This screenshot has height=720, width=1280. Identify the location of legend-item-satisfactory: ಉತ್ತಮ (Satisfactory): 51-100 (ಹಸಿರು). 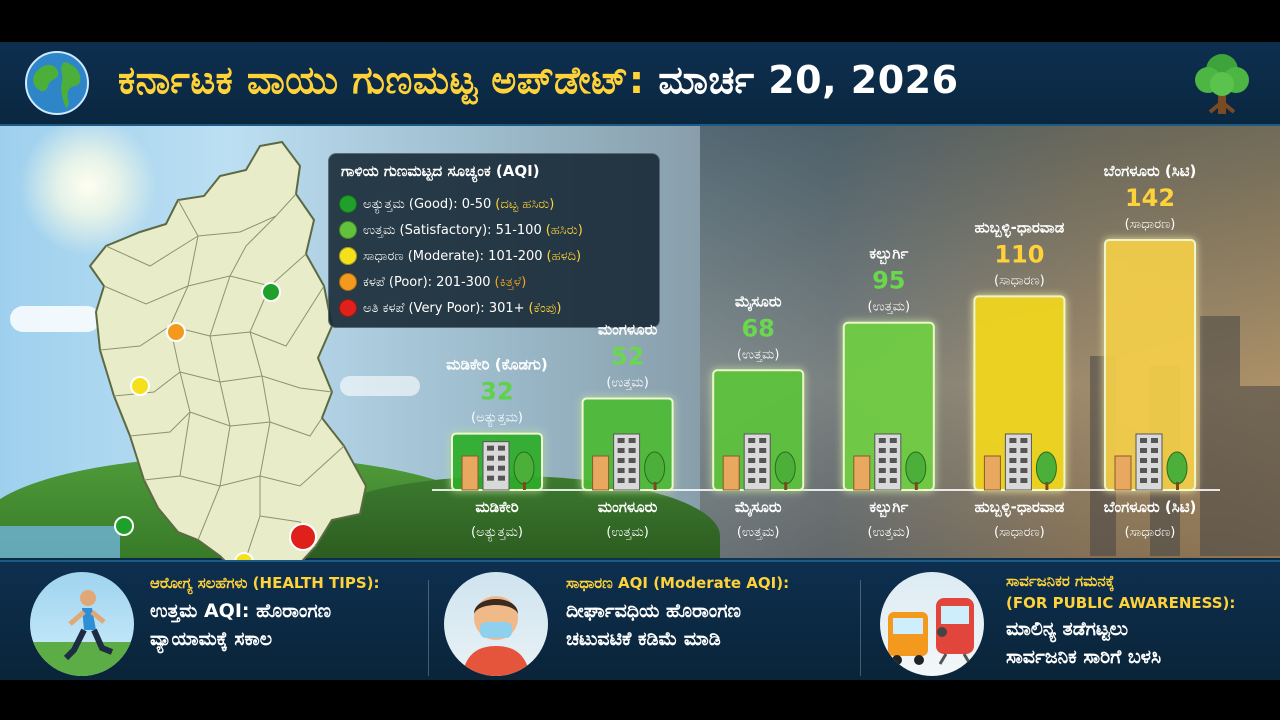
(461, 230).